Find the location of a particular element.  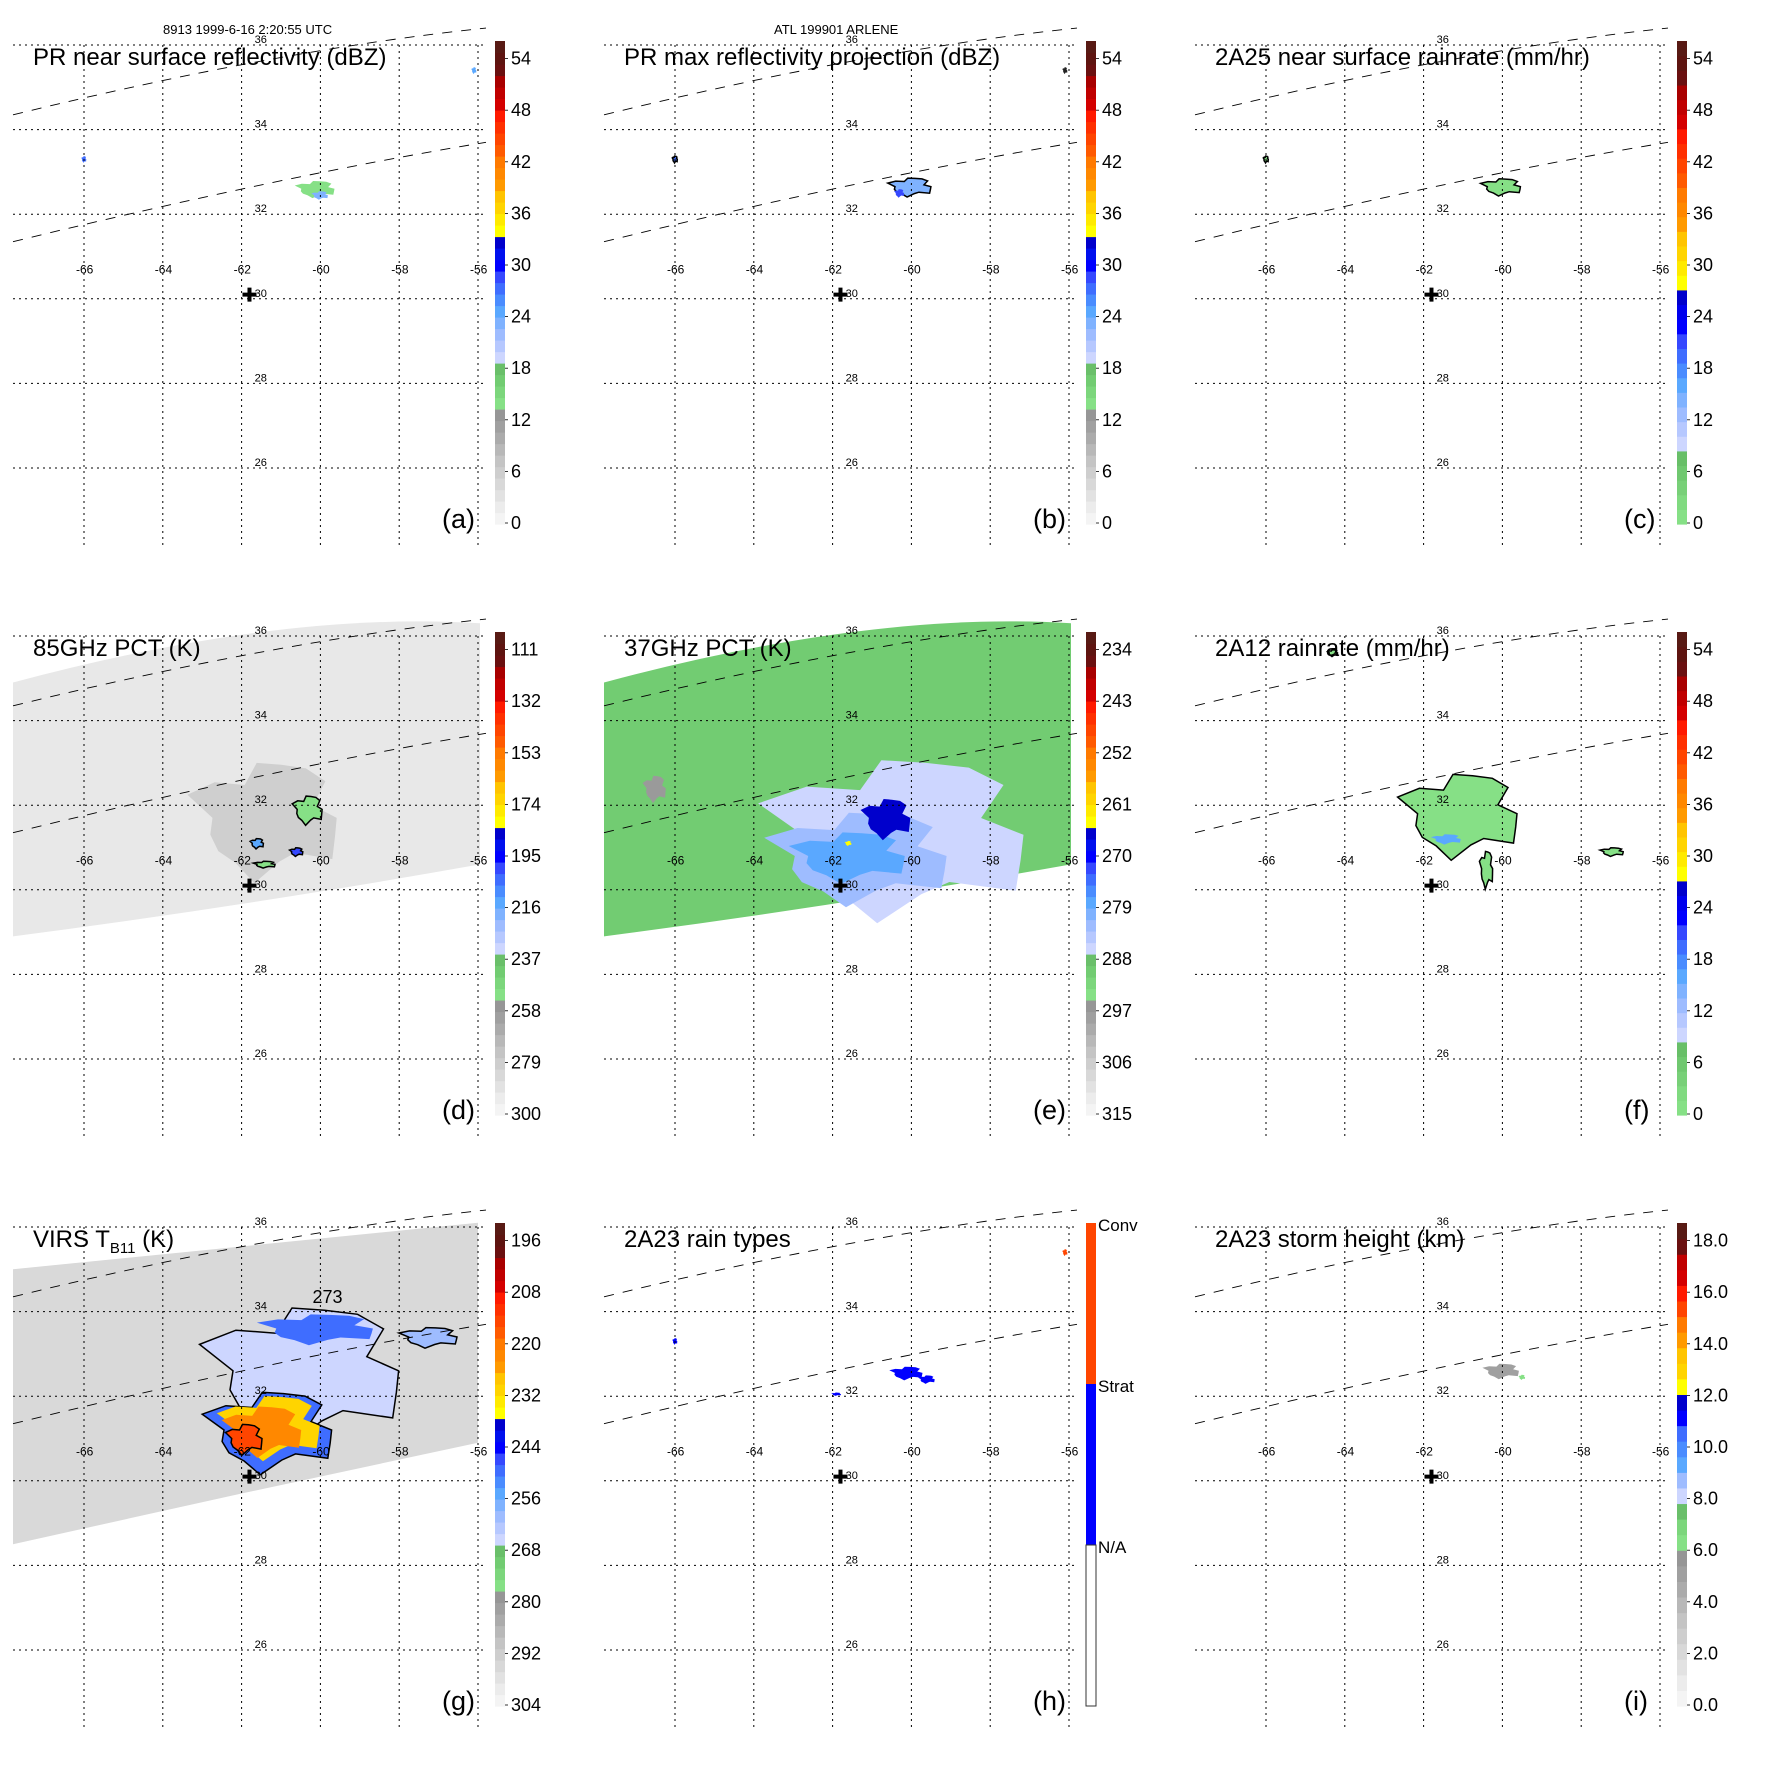

colorbar-tick-label: 12.0 is located at coordinates (1710, 1395).